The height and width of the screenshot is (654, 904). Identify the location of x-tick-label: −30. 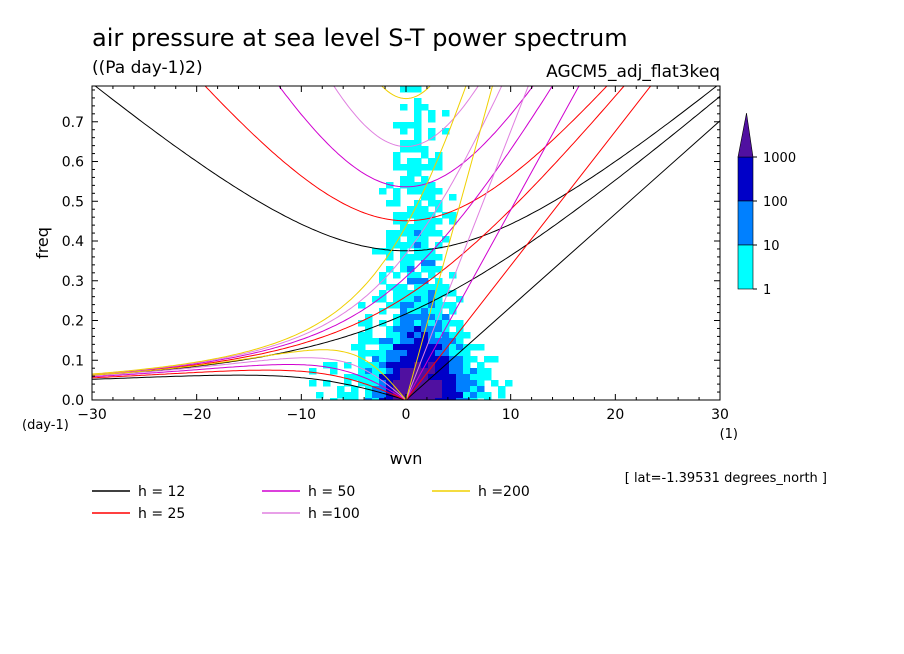
(92, 415).